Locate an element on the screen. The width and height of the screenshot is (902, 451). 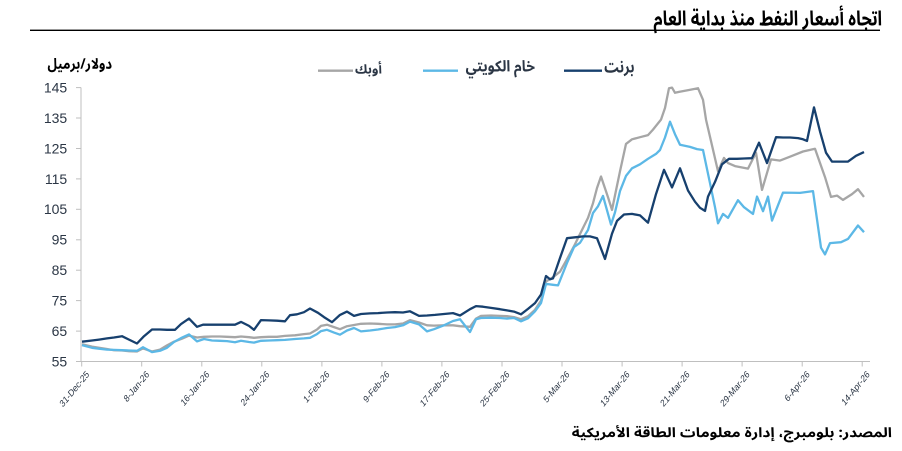
svg-text: 85 is located at coordinates (60, 270).